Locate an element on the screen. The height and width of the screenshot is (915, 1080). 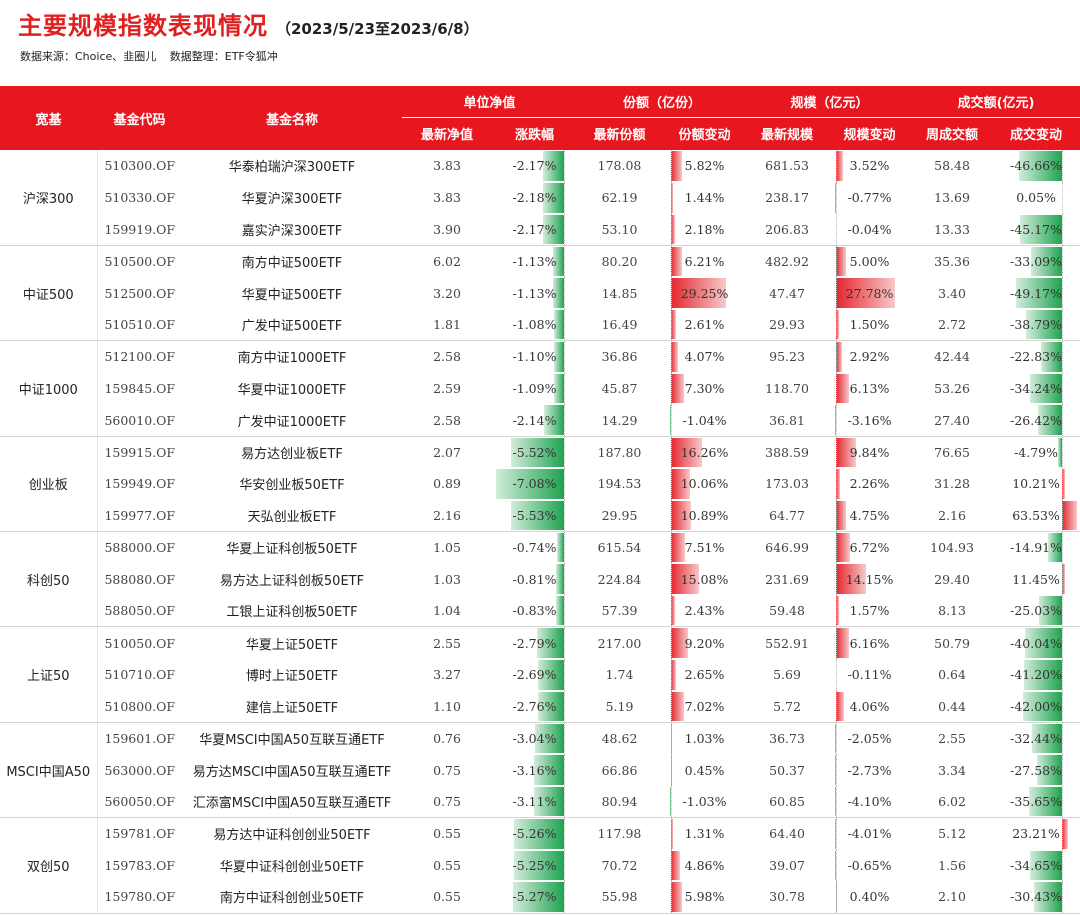
scale-chg-value: 6.72% is located at coordinates (869, 548).